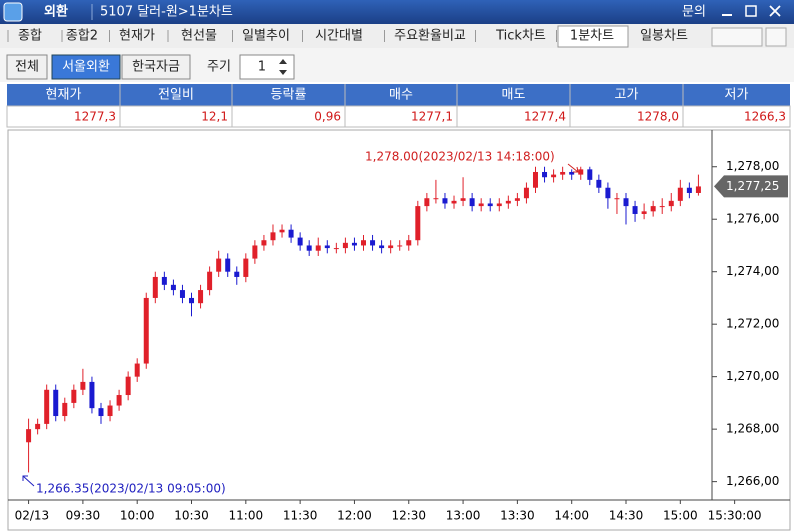  I want to click on tab: 주요환율비교, so click(430, 36).